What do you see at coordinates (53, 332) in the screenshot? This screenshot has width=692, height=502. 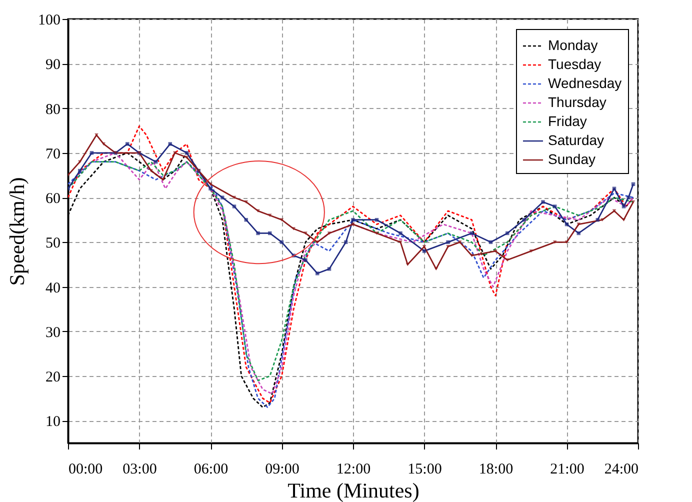 I see `y-tick-label: 30` at bounding box center [53, 332].